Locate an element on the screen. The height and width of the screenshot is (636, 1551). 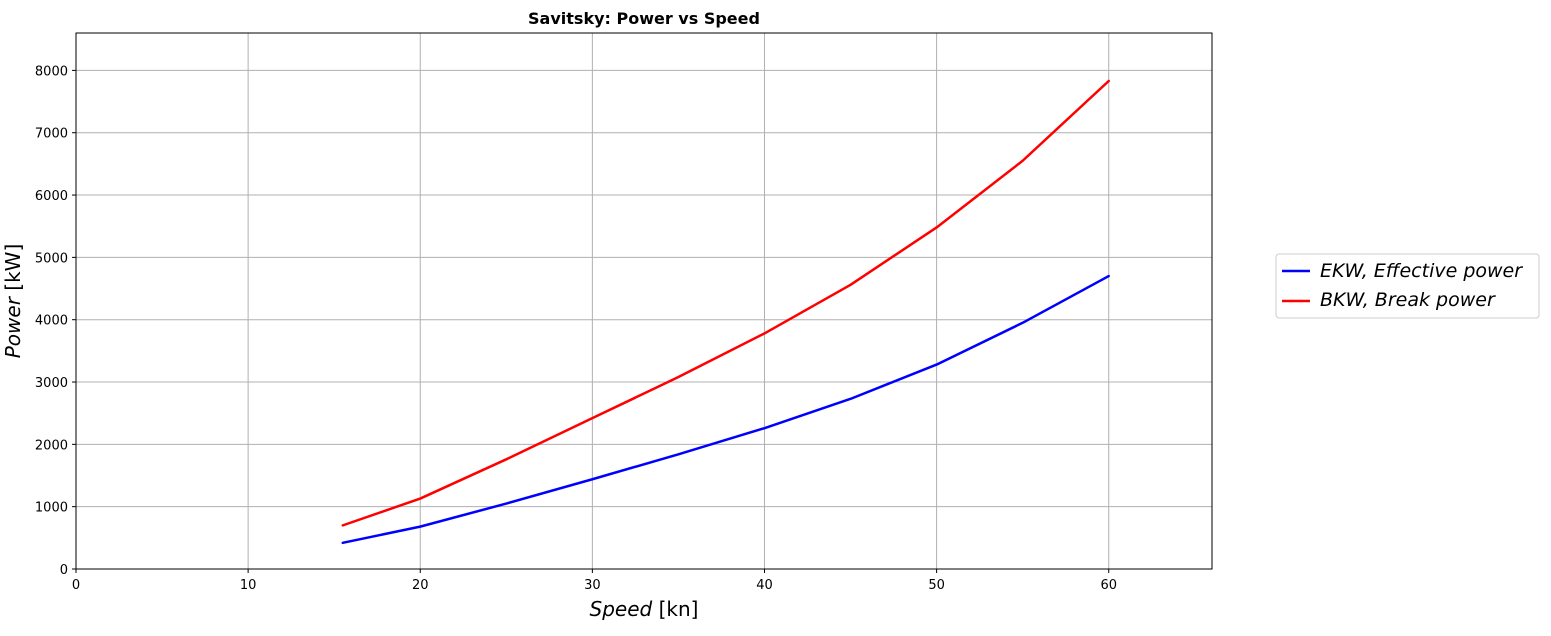
y-tick-label: 5000 is located at coordinates (51, 258).